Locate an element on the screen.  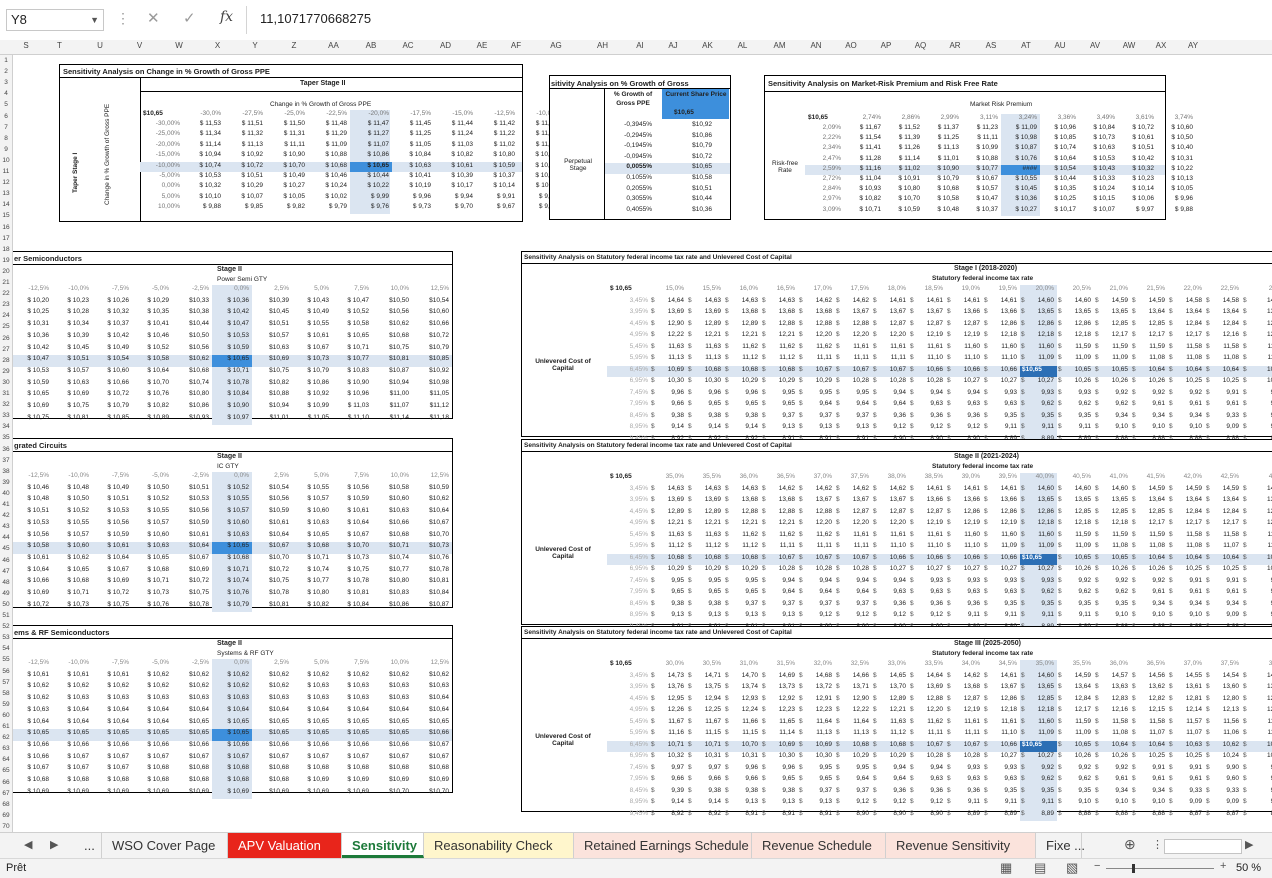
table-cell: $10,86 is located at coordinates (399, 604).